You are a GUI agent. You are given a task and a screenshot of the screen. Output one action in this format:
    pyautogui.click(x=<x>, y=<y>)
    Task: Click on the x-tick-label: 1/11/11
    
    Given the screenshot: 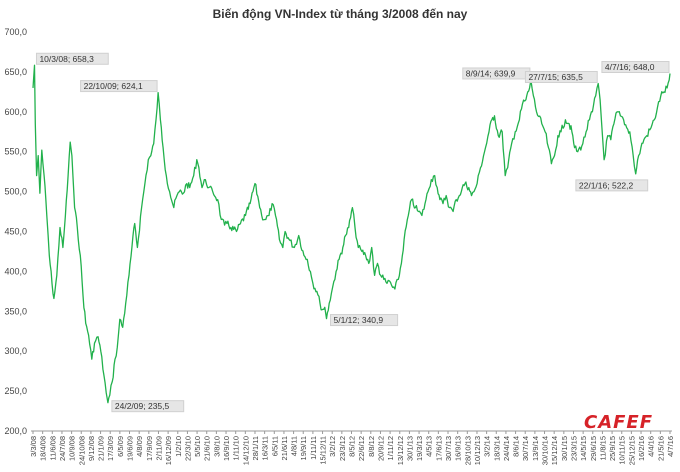 What is the action you would take?
    pyautogui.click(x=313, y=448)
    